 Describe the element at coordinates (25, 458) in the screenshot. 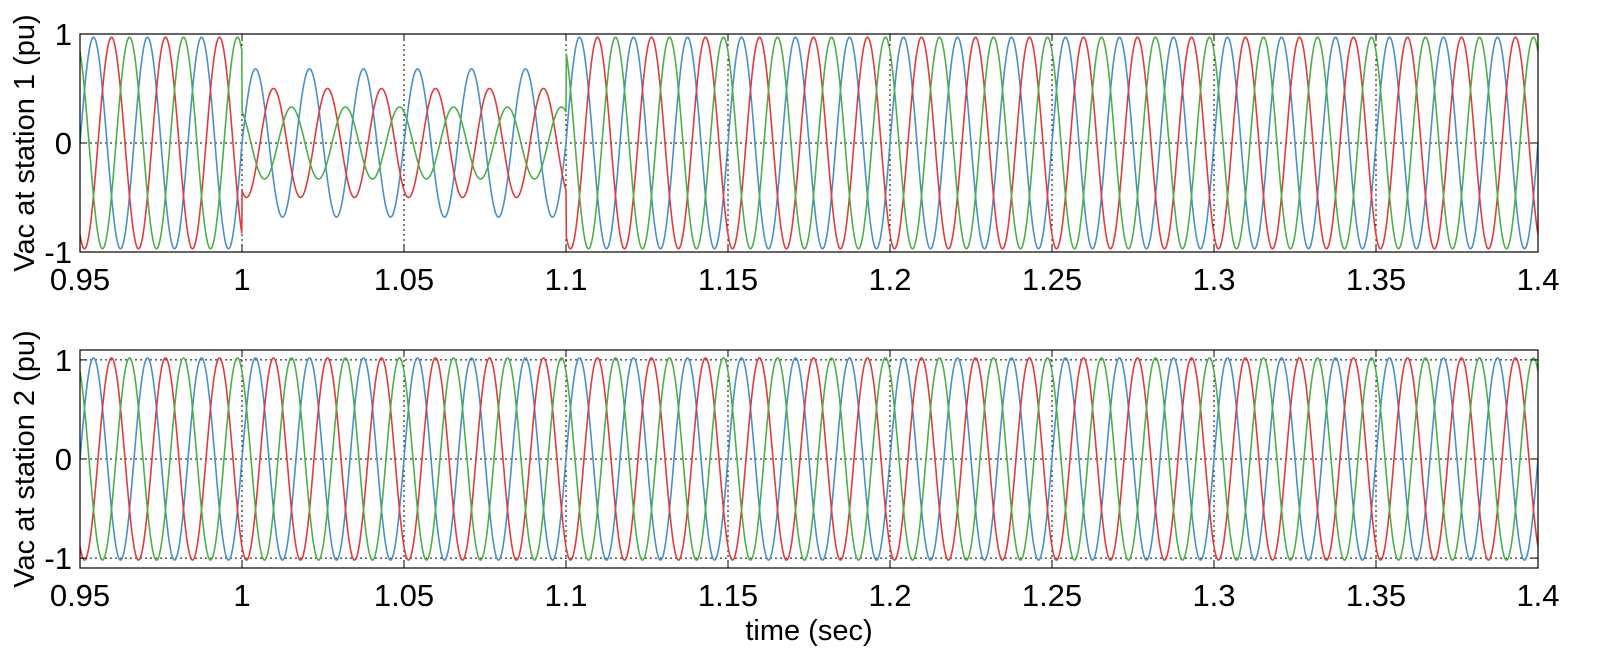

I see `y-axis-label: Vac at station 2 (pu)` at that location.